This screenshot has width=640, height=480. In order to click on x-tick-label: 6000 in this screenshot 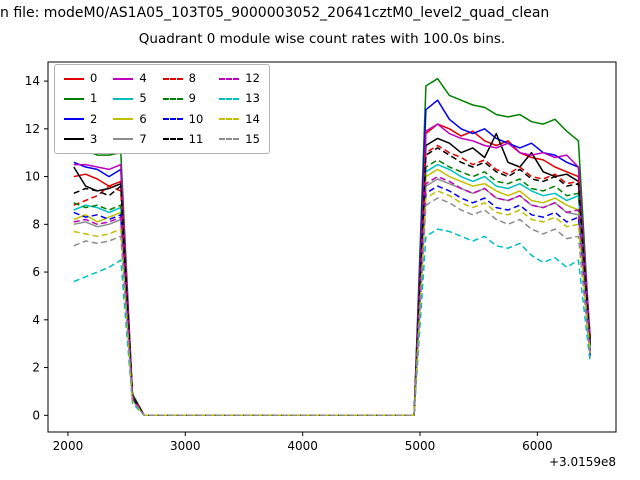, I will do `click(537, 446)`.